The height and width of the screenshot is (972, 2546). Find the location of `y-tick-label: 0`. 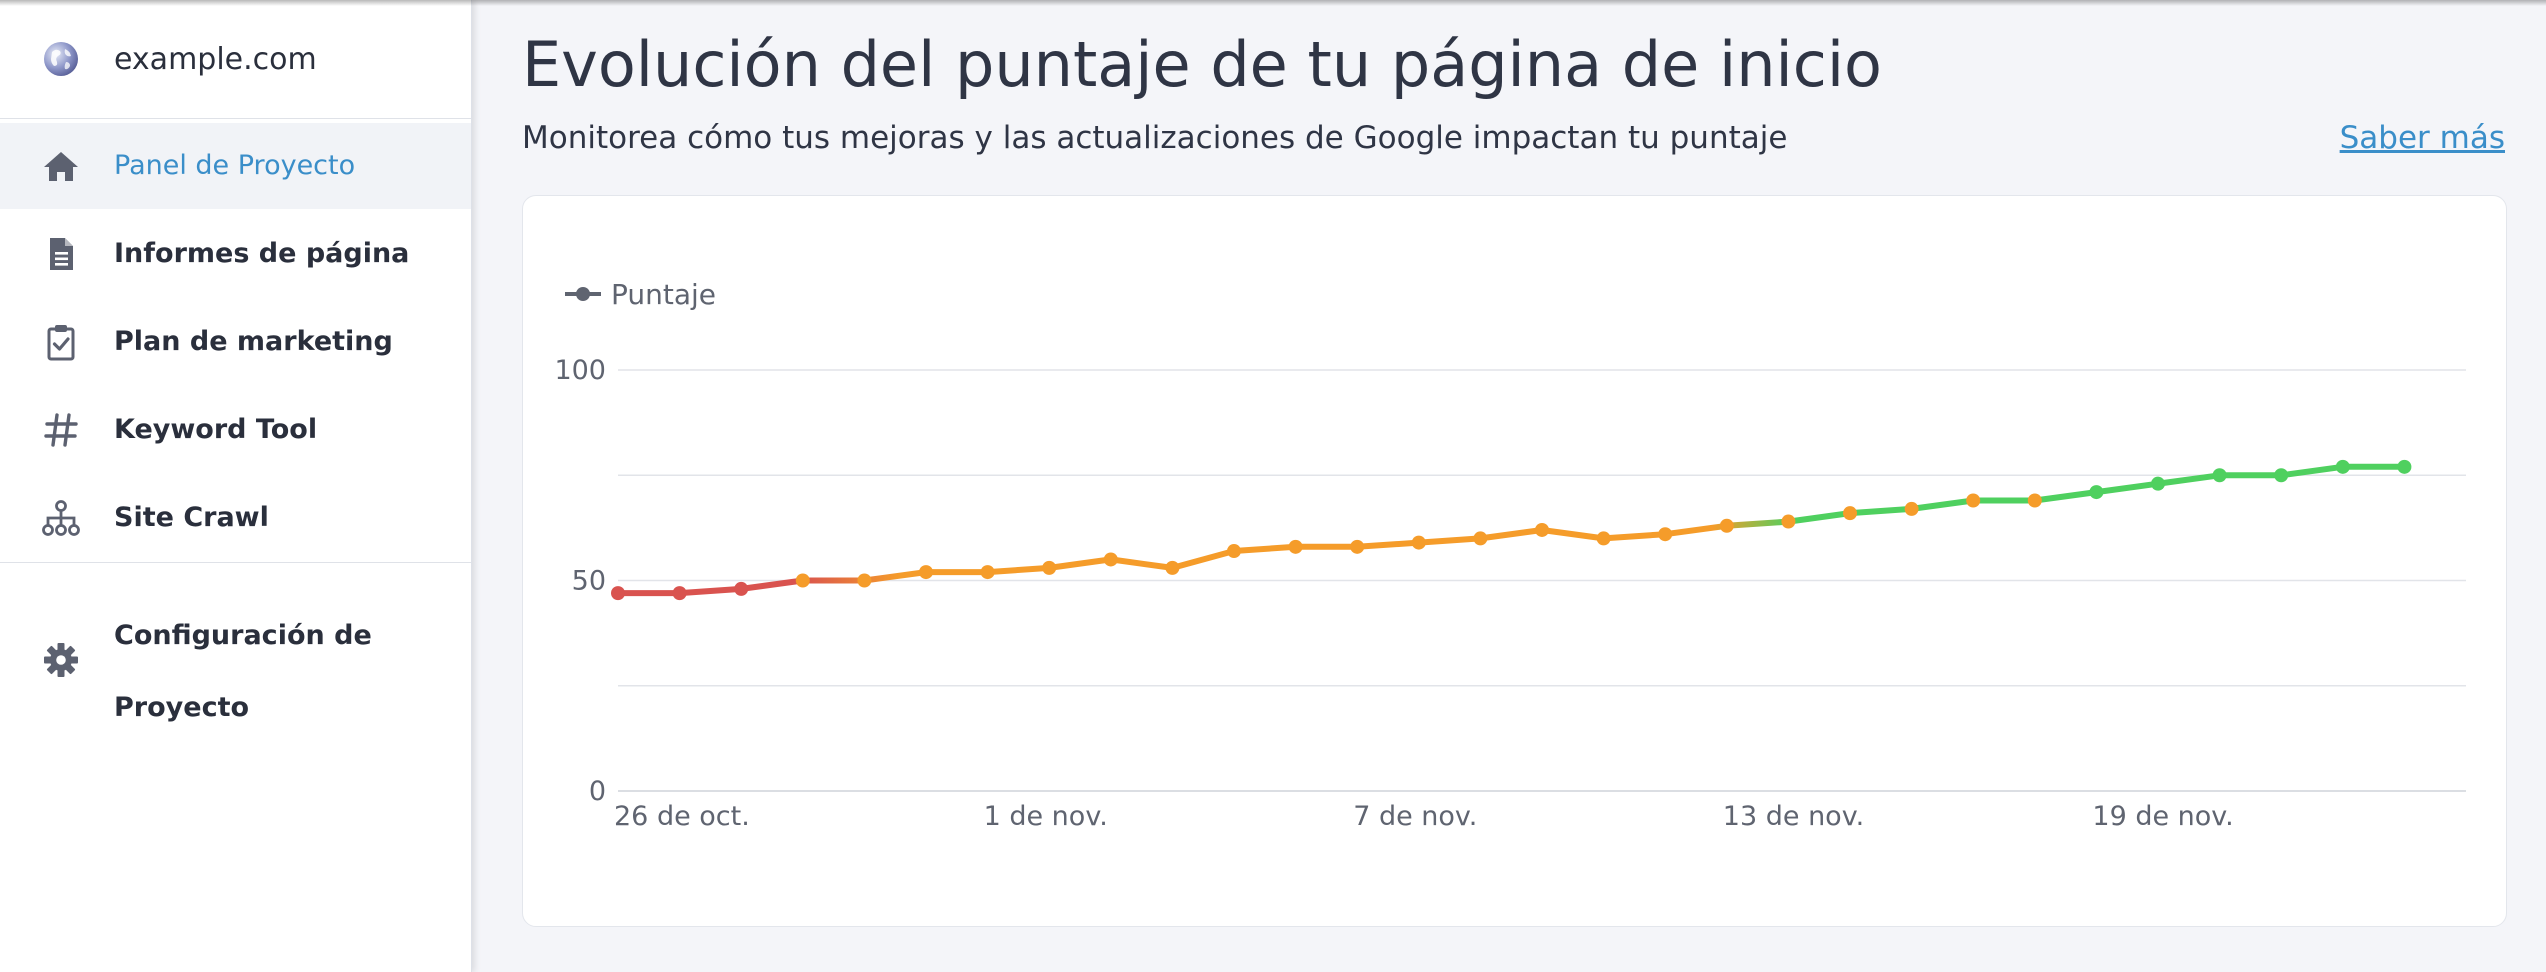

y-tick-label: 0 is located at coordinates (597, 791).